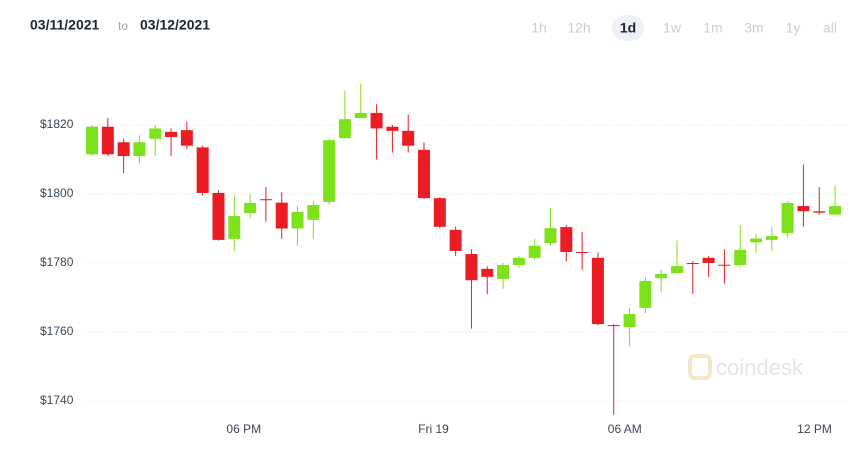  I want to click on y-tick-label: $1760, so click(57, 331).